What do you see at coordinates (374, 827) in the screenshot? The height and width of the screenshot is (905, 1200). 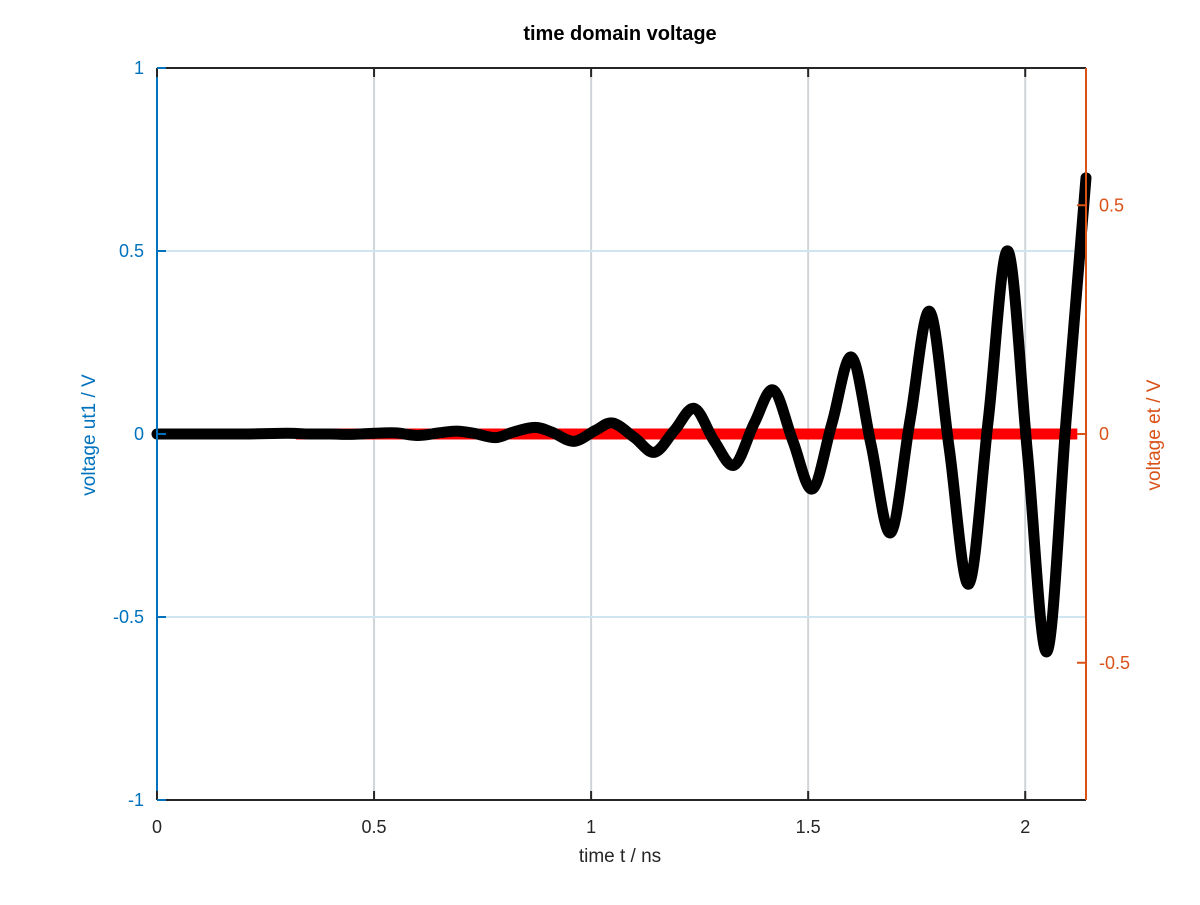 I see `x-tick-label-1: 0.5` at bounding box center [374, 827].